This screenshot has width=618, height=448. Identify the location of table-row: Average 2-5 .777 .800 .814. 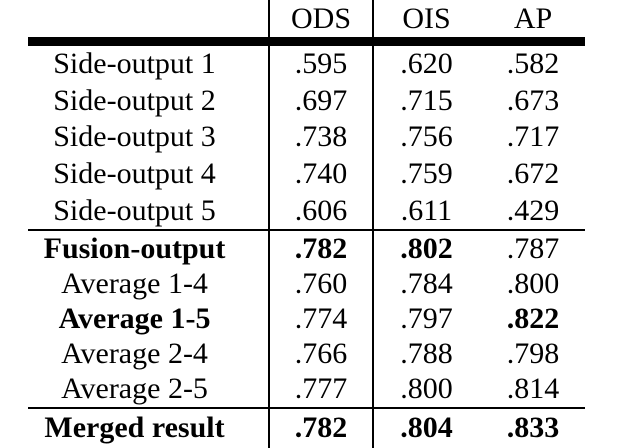
(309, 389).